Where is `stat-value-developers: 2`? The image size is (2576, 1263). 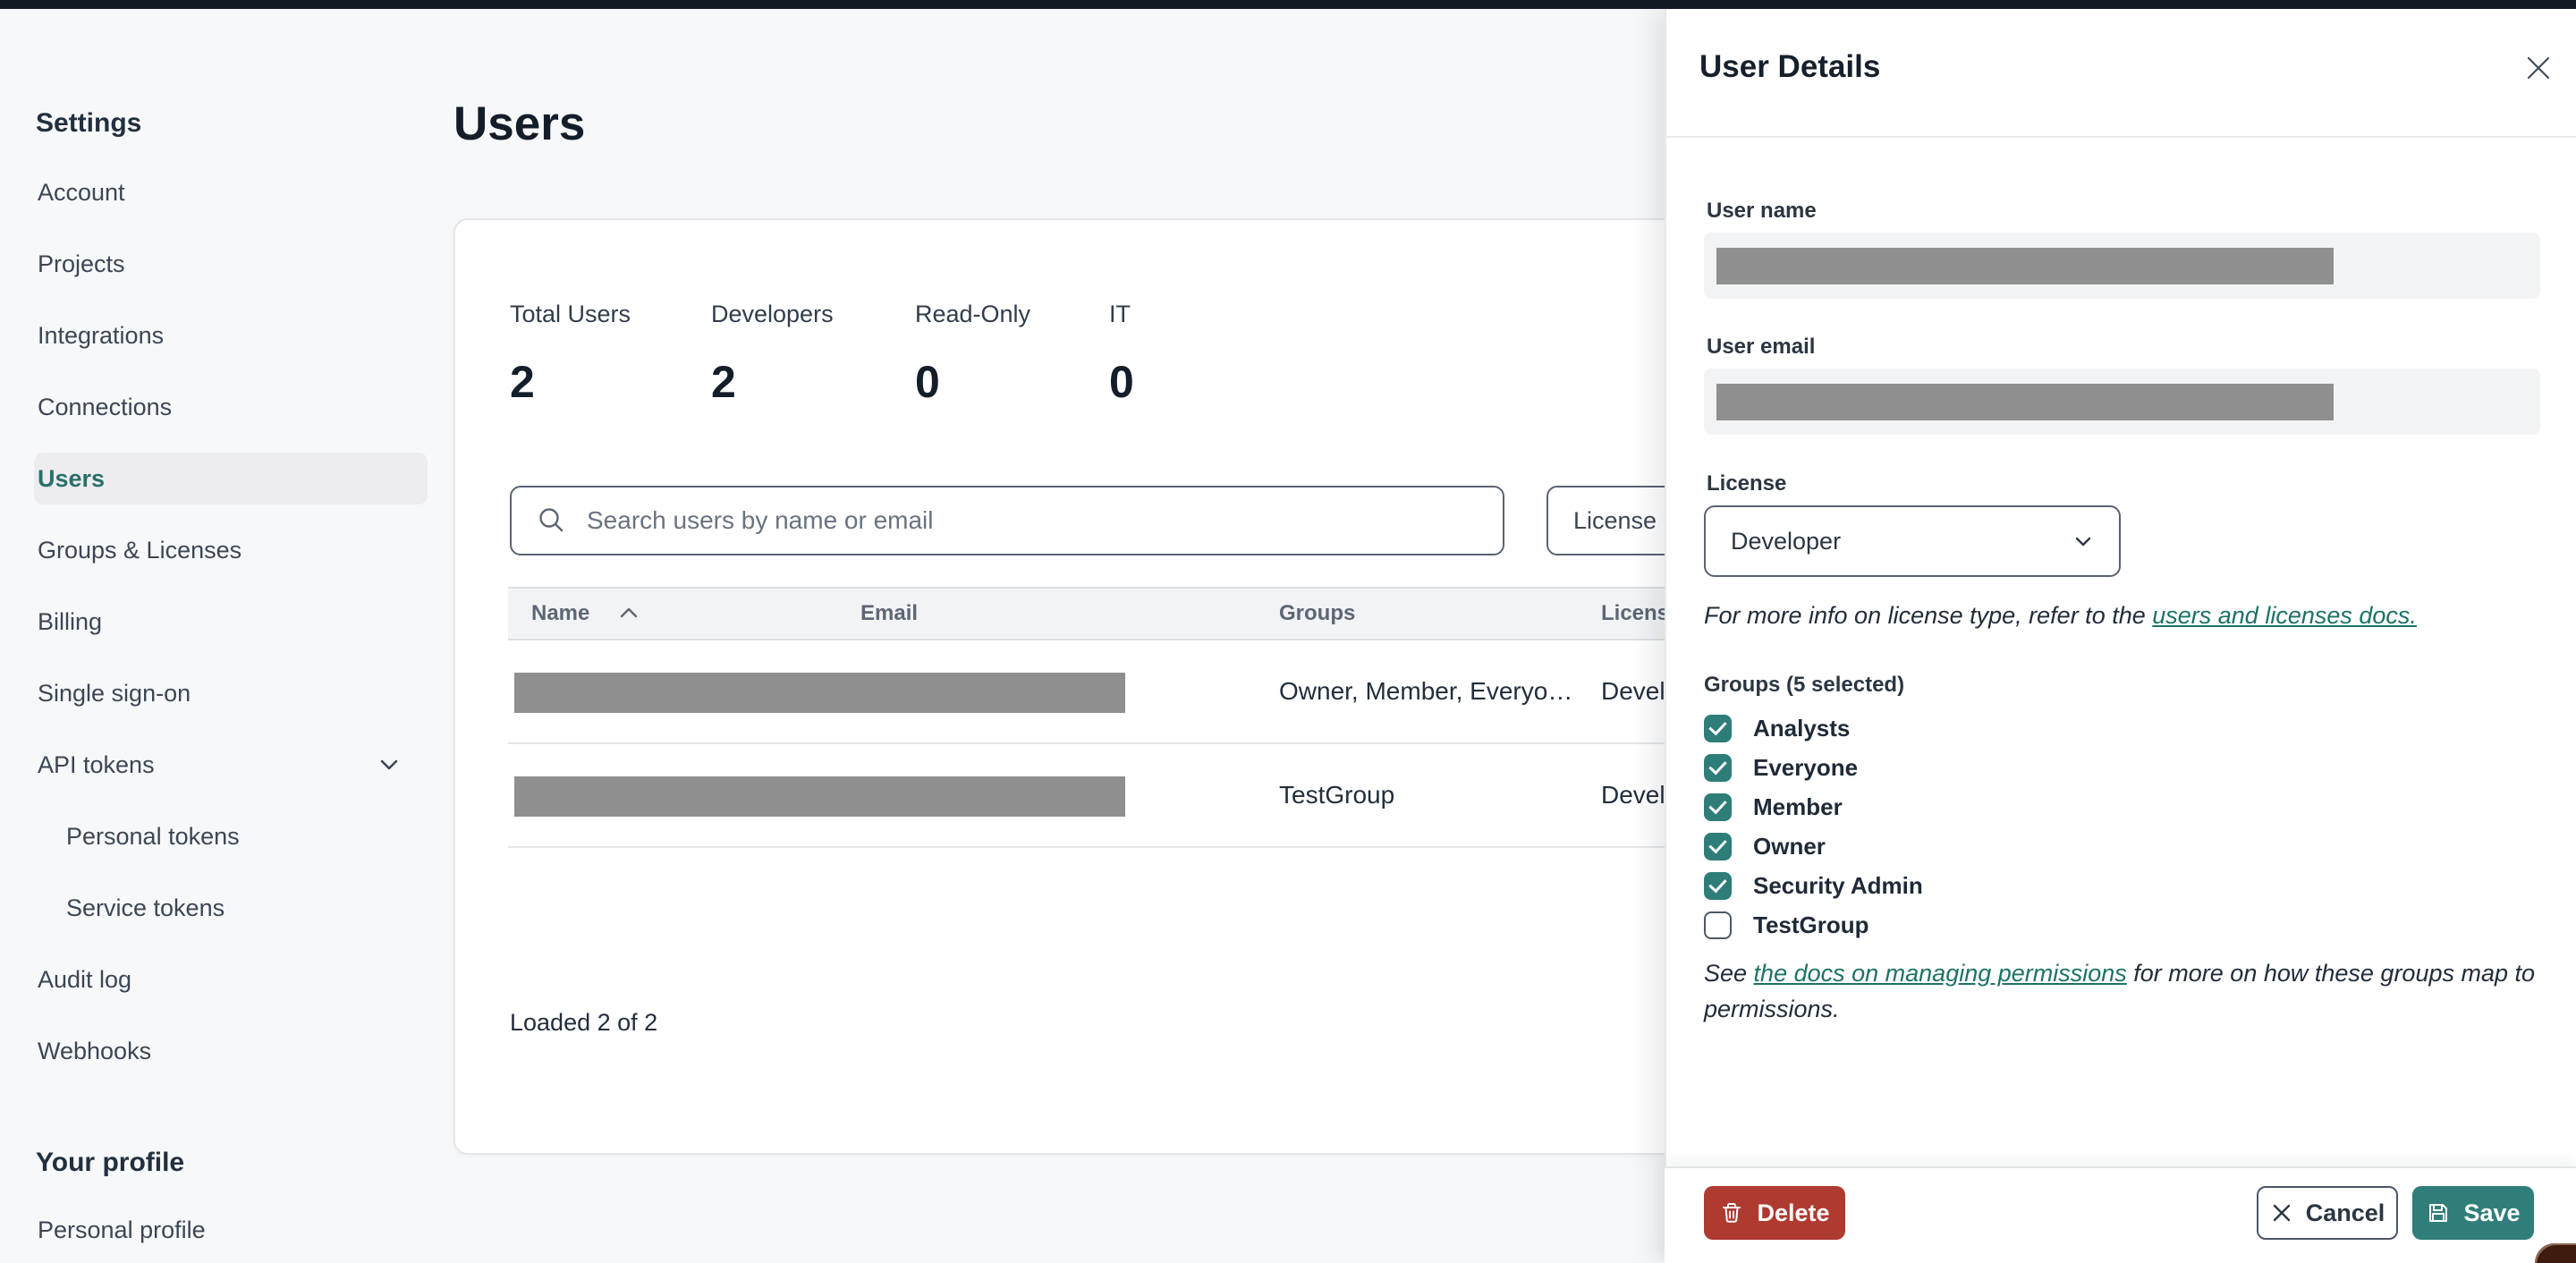
stat-value-developers: 2 is located at coordinates (723, 382).